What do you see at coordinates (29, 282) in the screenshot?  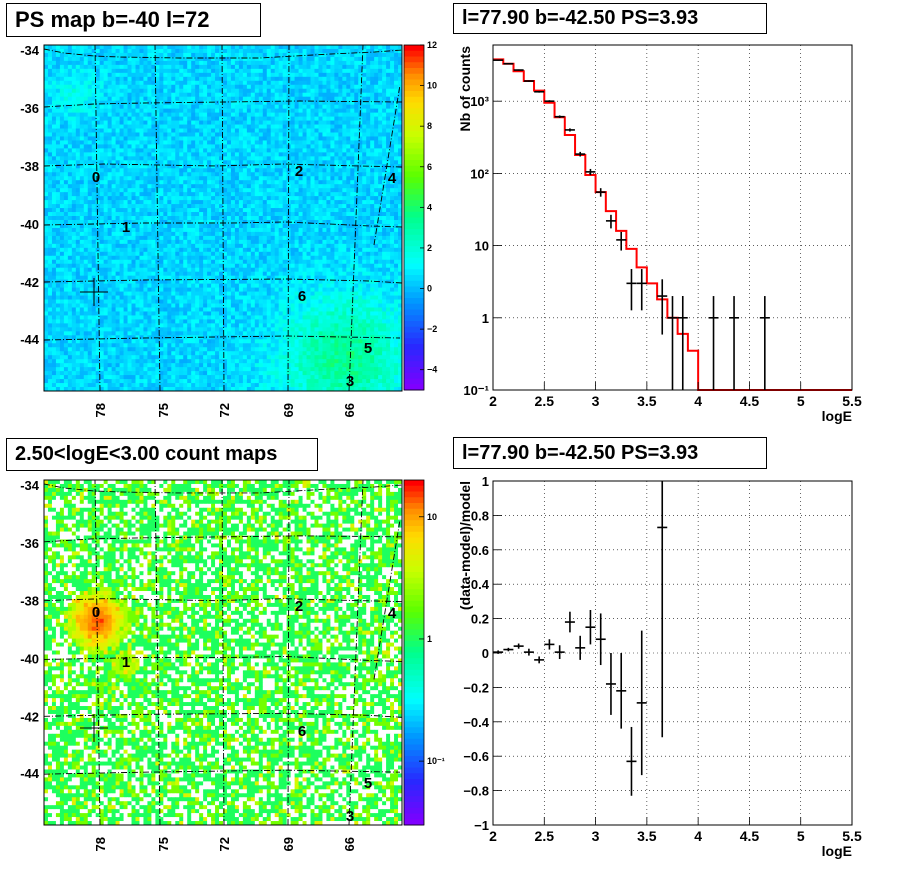 I see `ps-map-y-tick: -42` at bounding box center [29, 282].